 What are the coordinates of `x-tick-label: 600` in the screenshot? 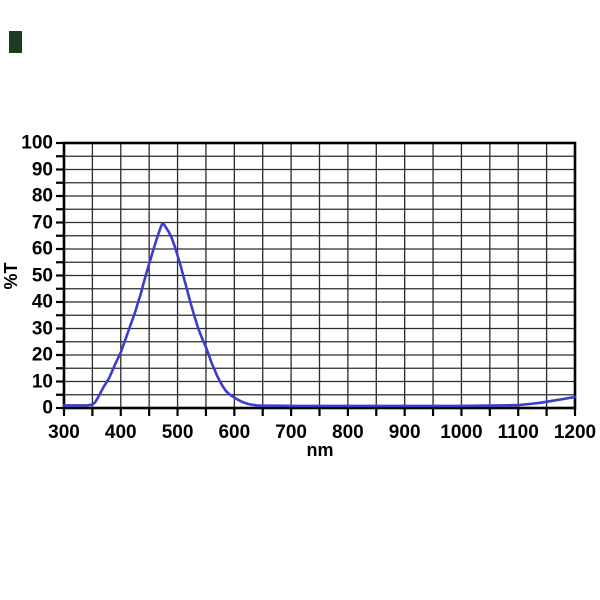 It's located at (234, 432).